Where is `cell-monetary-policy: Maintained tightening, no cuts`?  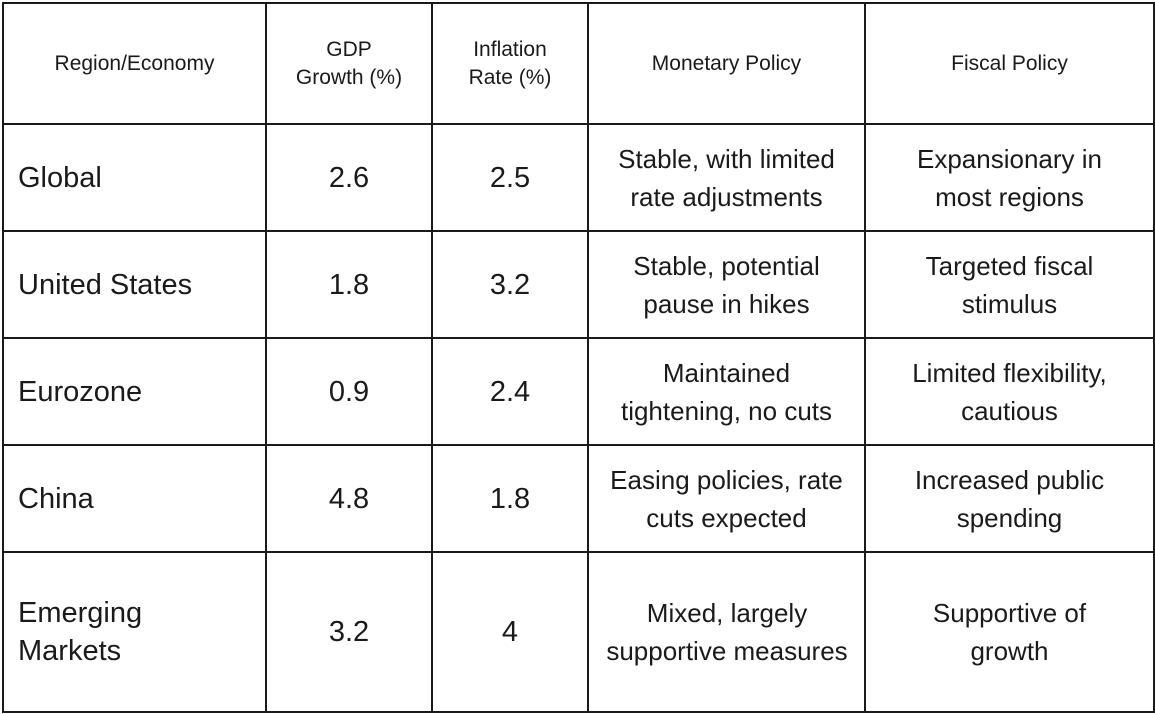 cell-monetary-policy: Maintained tightening, no cuts is located at coordinates (726, 391).